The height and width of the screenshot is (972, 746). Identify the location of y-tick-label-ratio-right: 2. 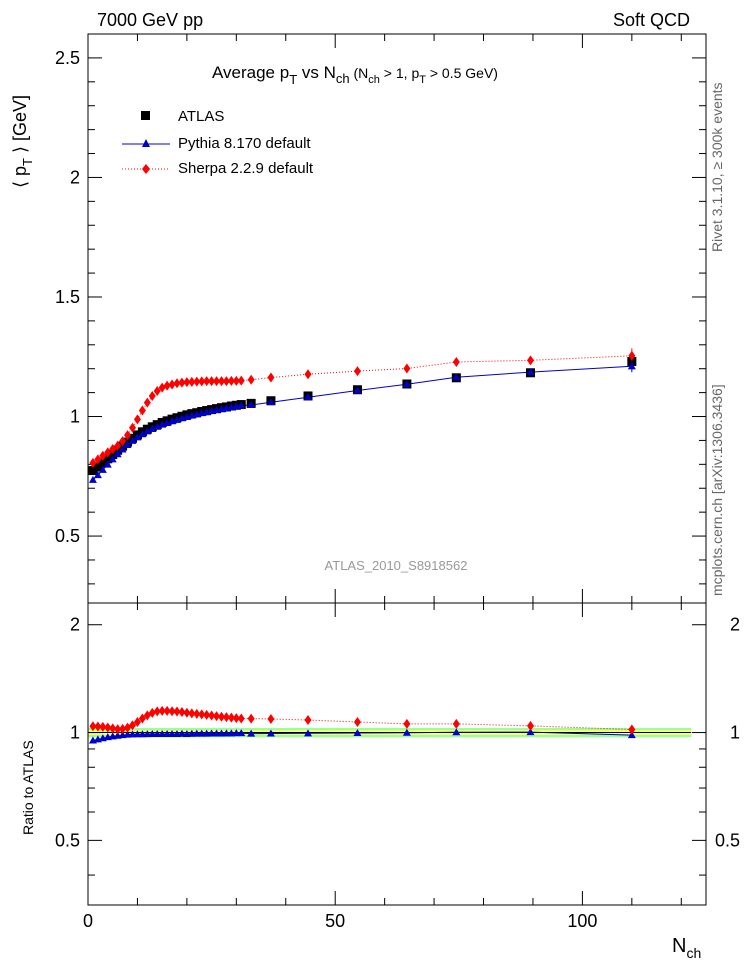
(735, 625).